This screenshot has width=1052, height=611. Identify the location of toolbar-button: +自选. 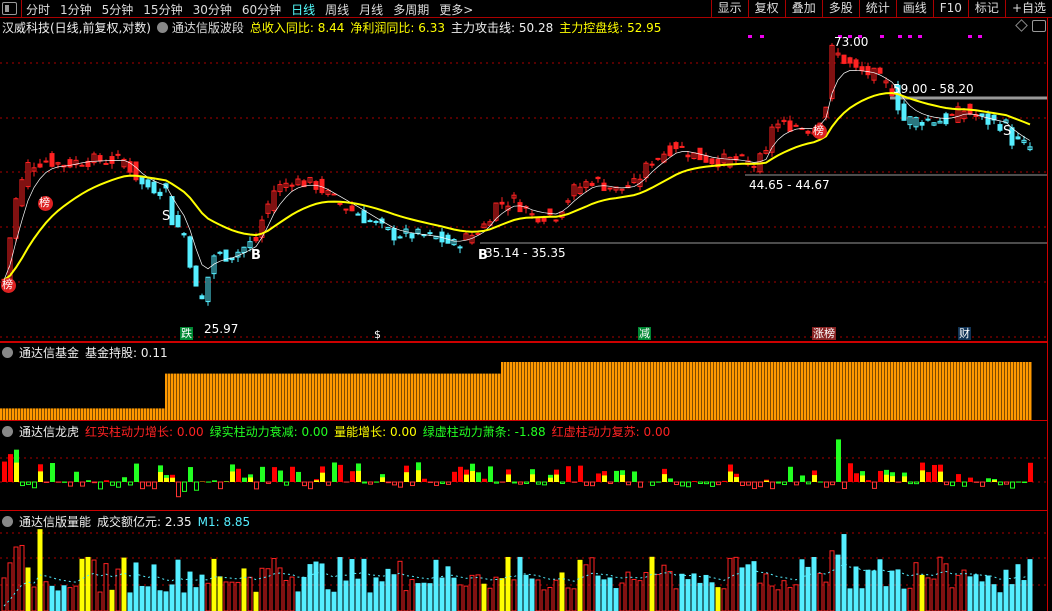
(1028, 9).